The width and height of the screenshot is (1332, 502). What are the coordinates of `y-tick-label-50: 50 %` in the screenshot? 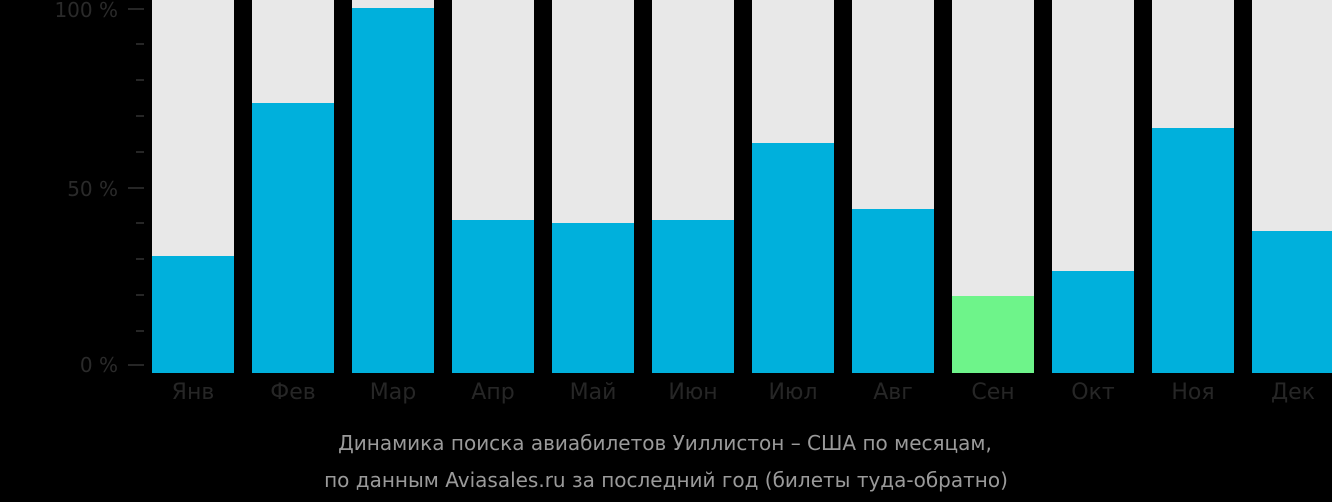 It's located at (92, 189).